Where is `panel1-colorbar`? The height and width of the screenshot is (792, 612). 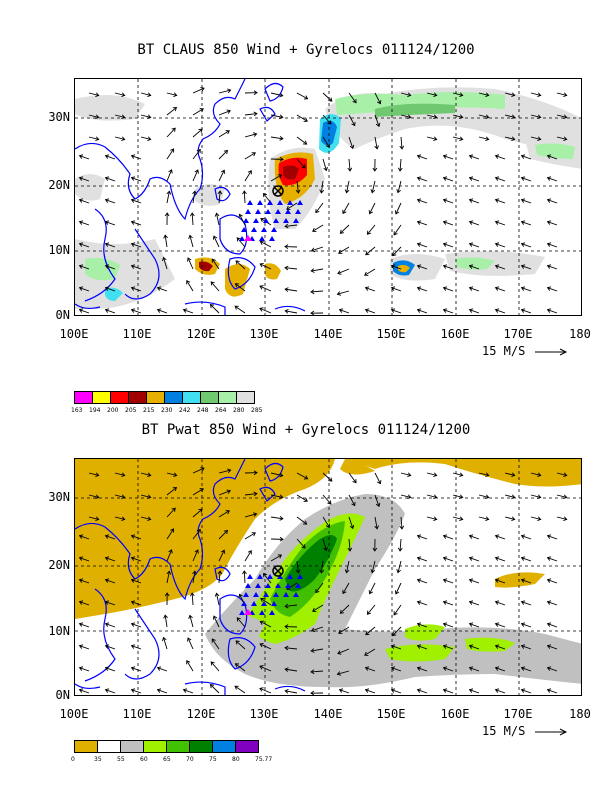 panel1-colorbar is located at coordinates (164, 397).